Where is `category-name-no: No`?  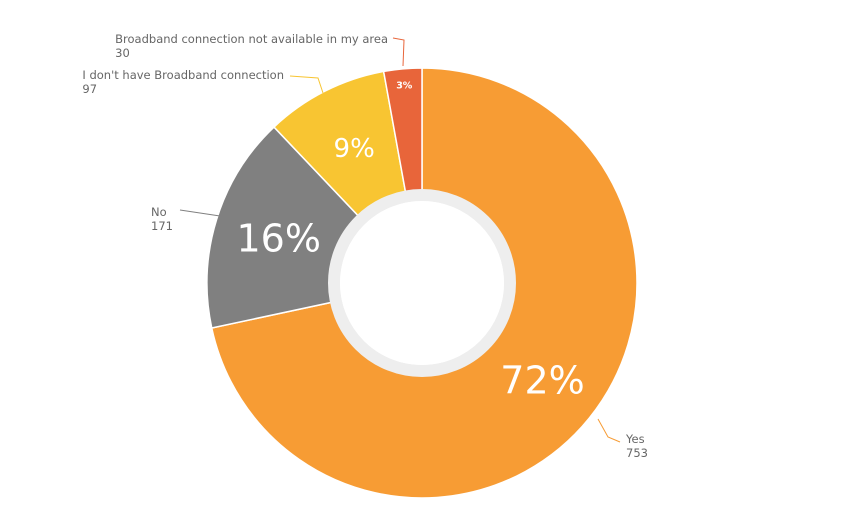
category-name-no: No is located at coordinates (159, 212).